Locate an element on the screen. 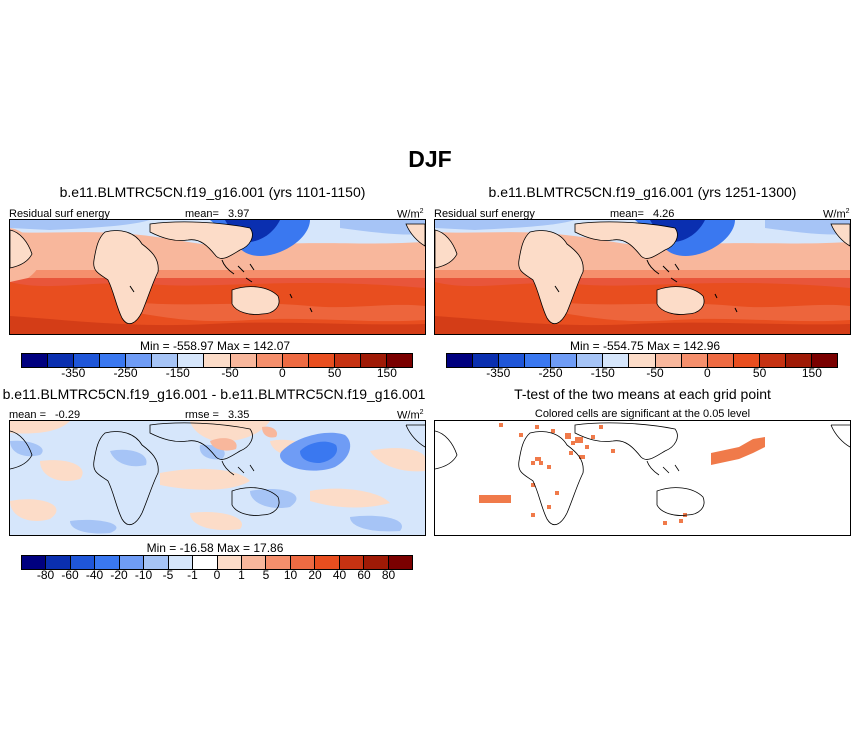 This screenshot has width=860, height=733. panel4-map is located at coordinates (642, 478).